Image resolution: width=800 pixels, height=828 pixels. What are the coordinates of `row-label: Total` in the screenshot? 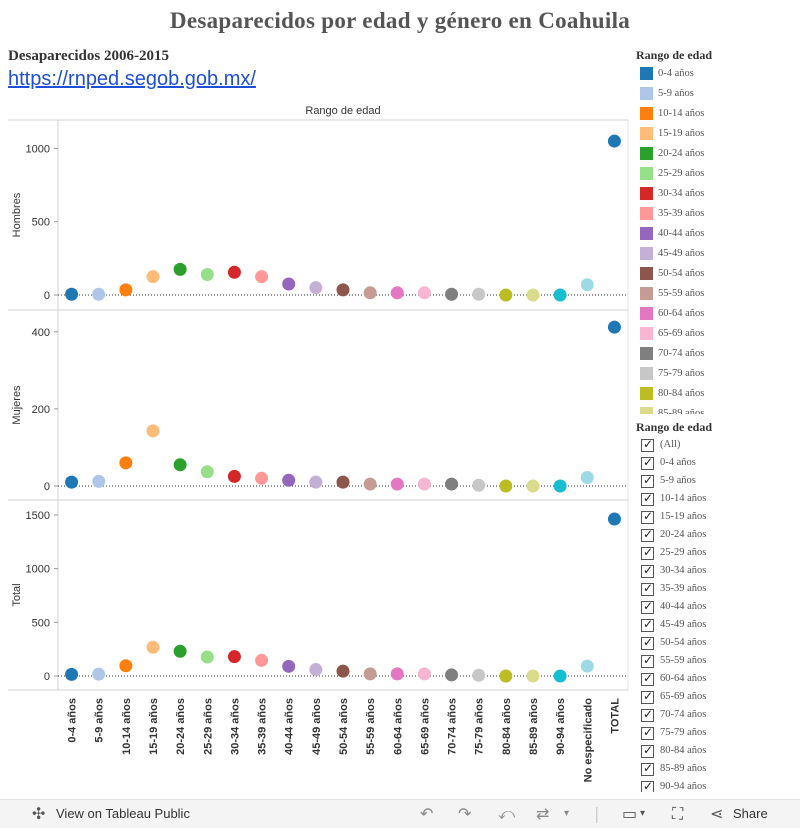 It's located at (17, 594).